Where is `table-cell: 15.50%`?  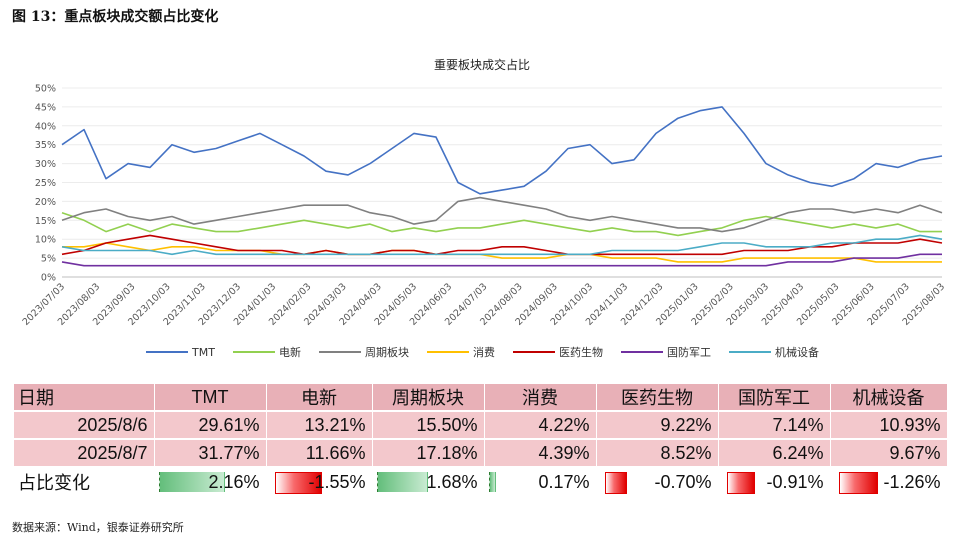
table-cell: 15.50% is located at coordinates (428, 425).